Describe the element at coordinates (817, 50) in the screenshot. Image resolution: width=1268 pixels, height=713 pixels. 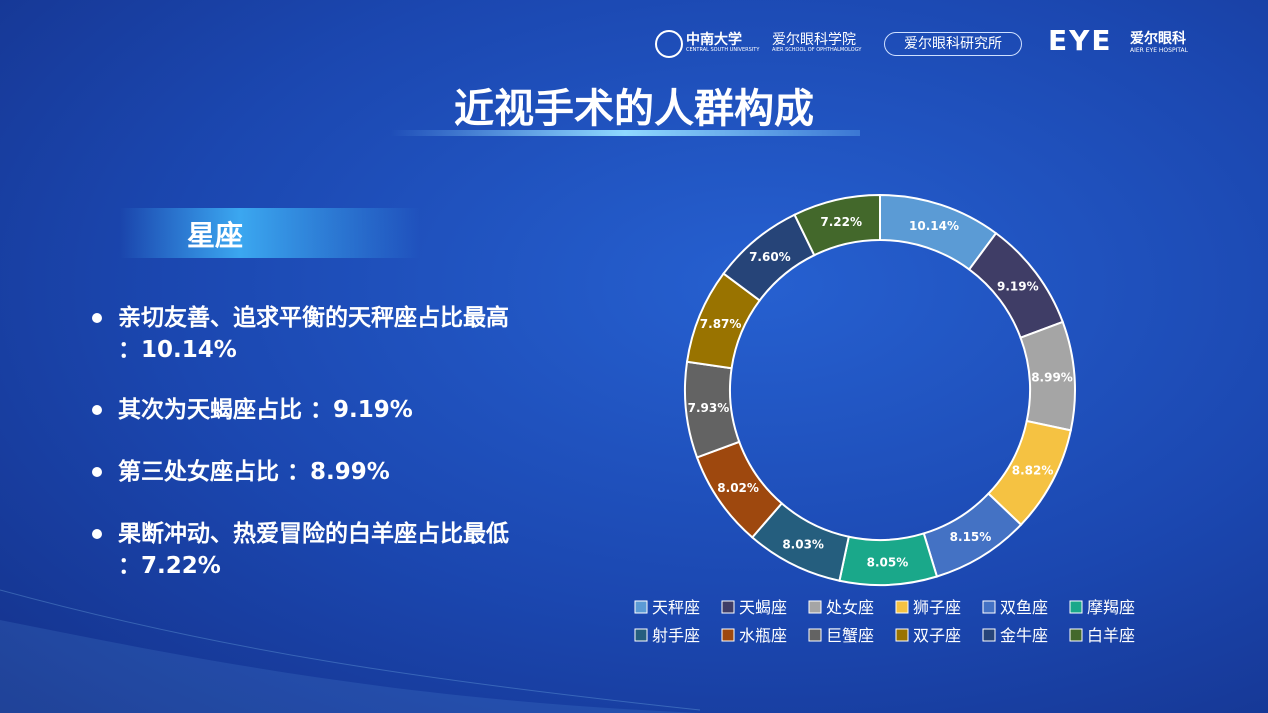
I see `school-en: AIER SCHOOL OF OPHTHALMOLOGY` at that location.